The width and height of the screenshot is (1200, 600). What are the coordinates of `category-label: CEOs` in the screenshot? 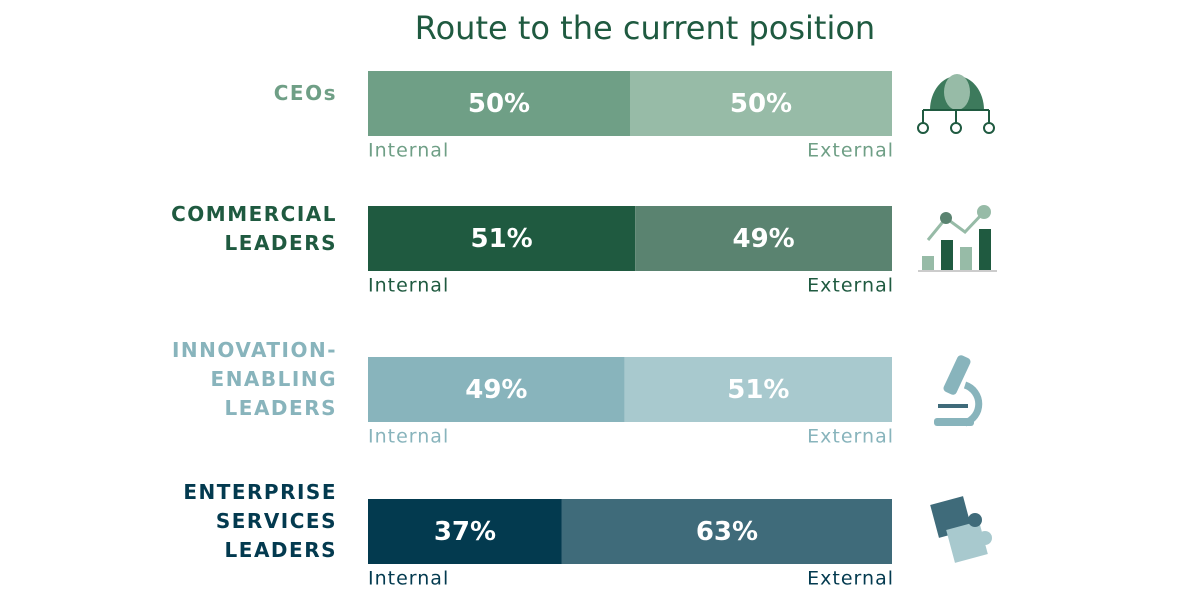 It's located at (305, 93).